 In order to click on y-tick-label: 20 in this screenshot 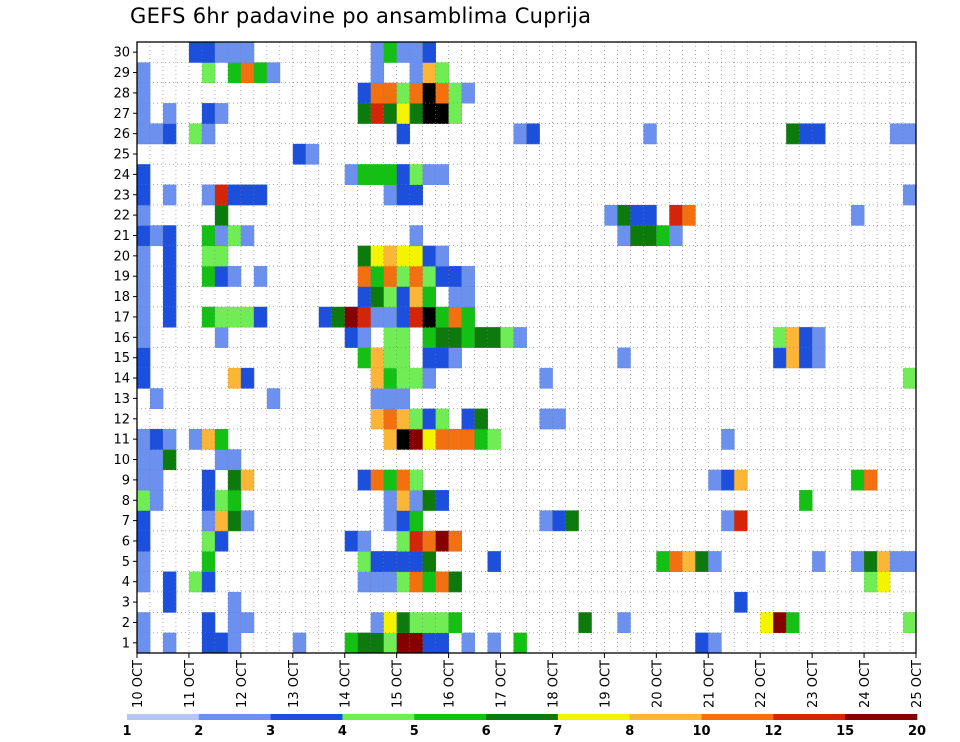, I will do `click(121, 256)`.